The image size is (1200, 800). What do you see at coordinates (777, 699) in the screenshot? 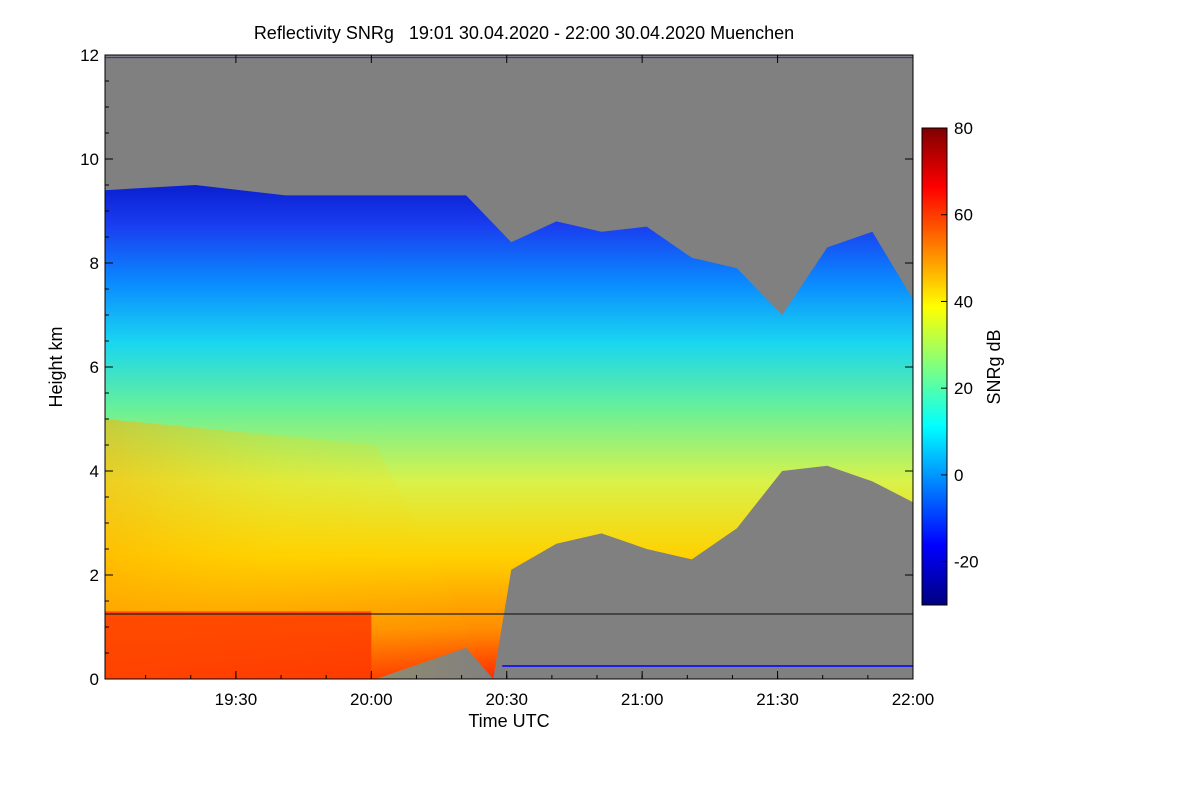
I see `x-tick-label: 21:30` at bounding box center [777, 699].